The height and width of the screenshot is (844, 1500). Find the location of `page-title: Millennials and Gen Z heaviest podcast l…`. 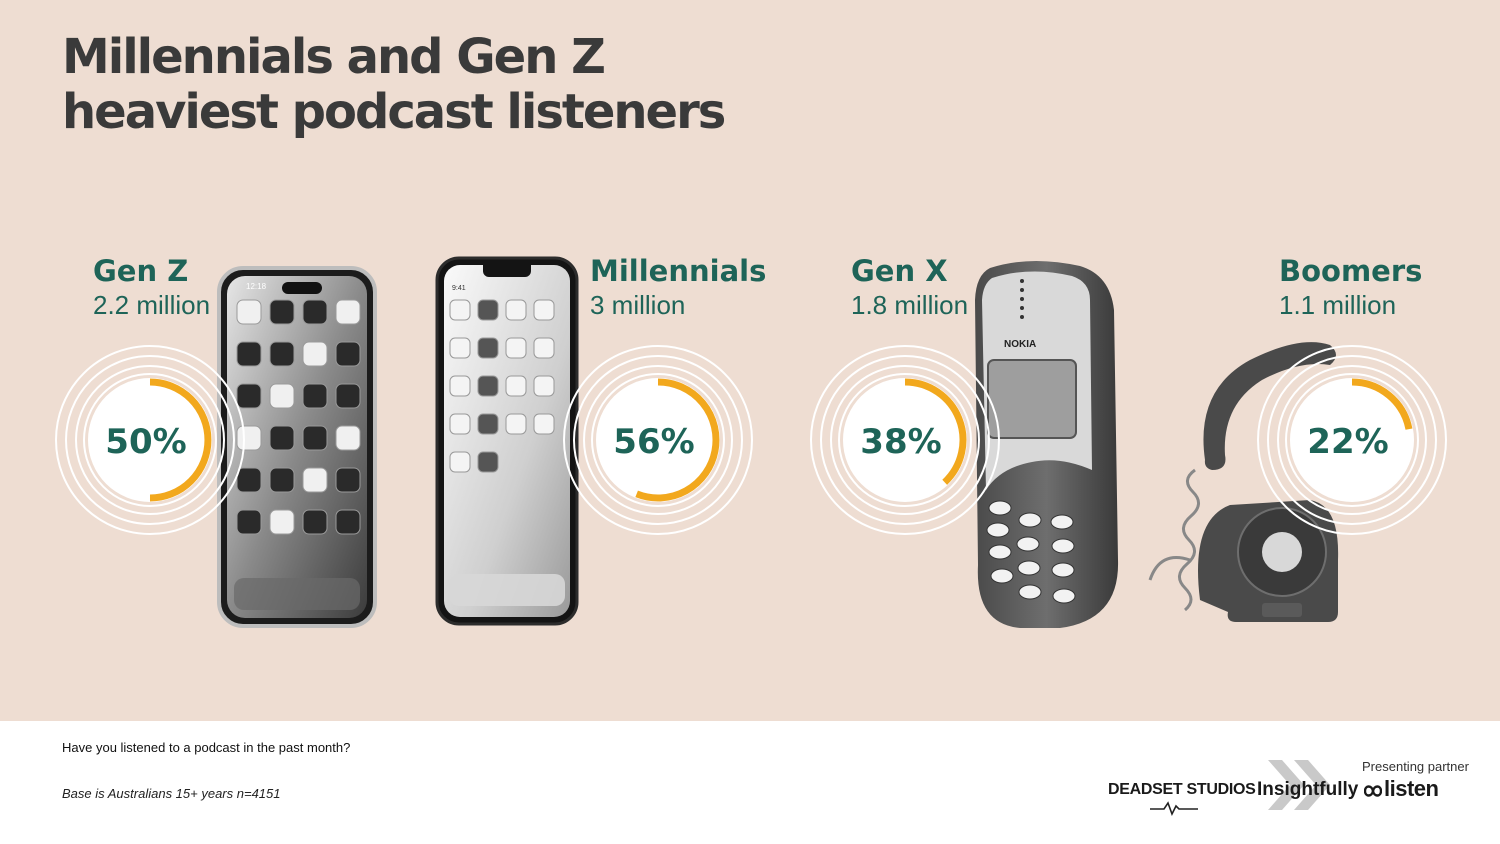

page-title: Millennials and Gen Z heaviest podcast l… is located at coordinates (394, 84).